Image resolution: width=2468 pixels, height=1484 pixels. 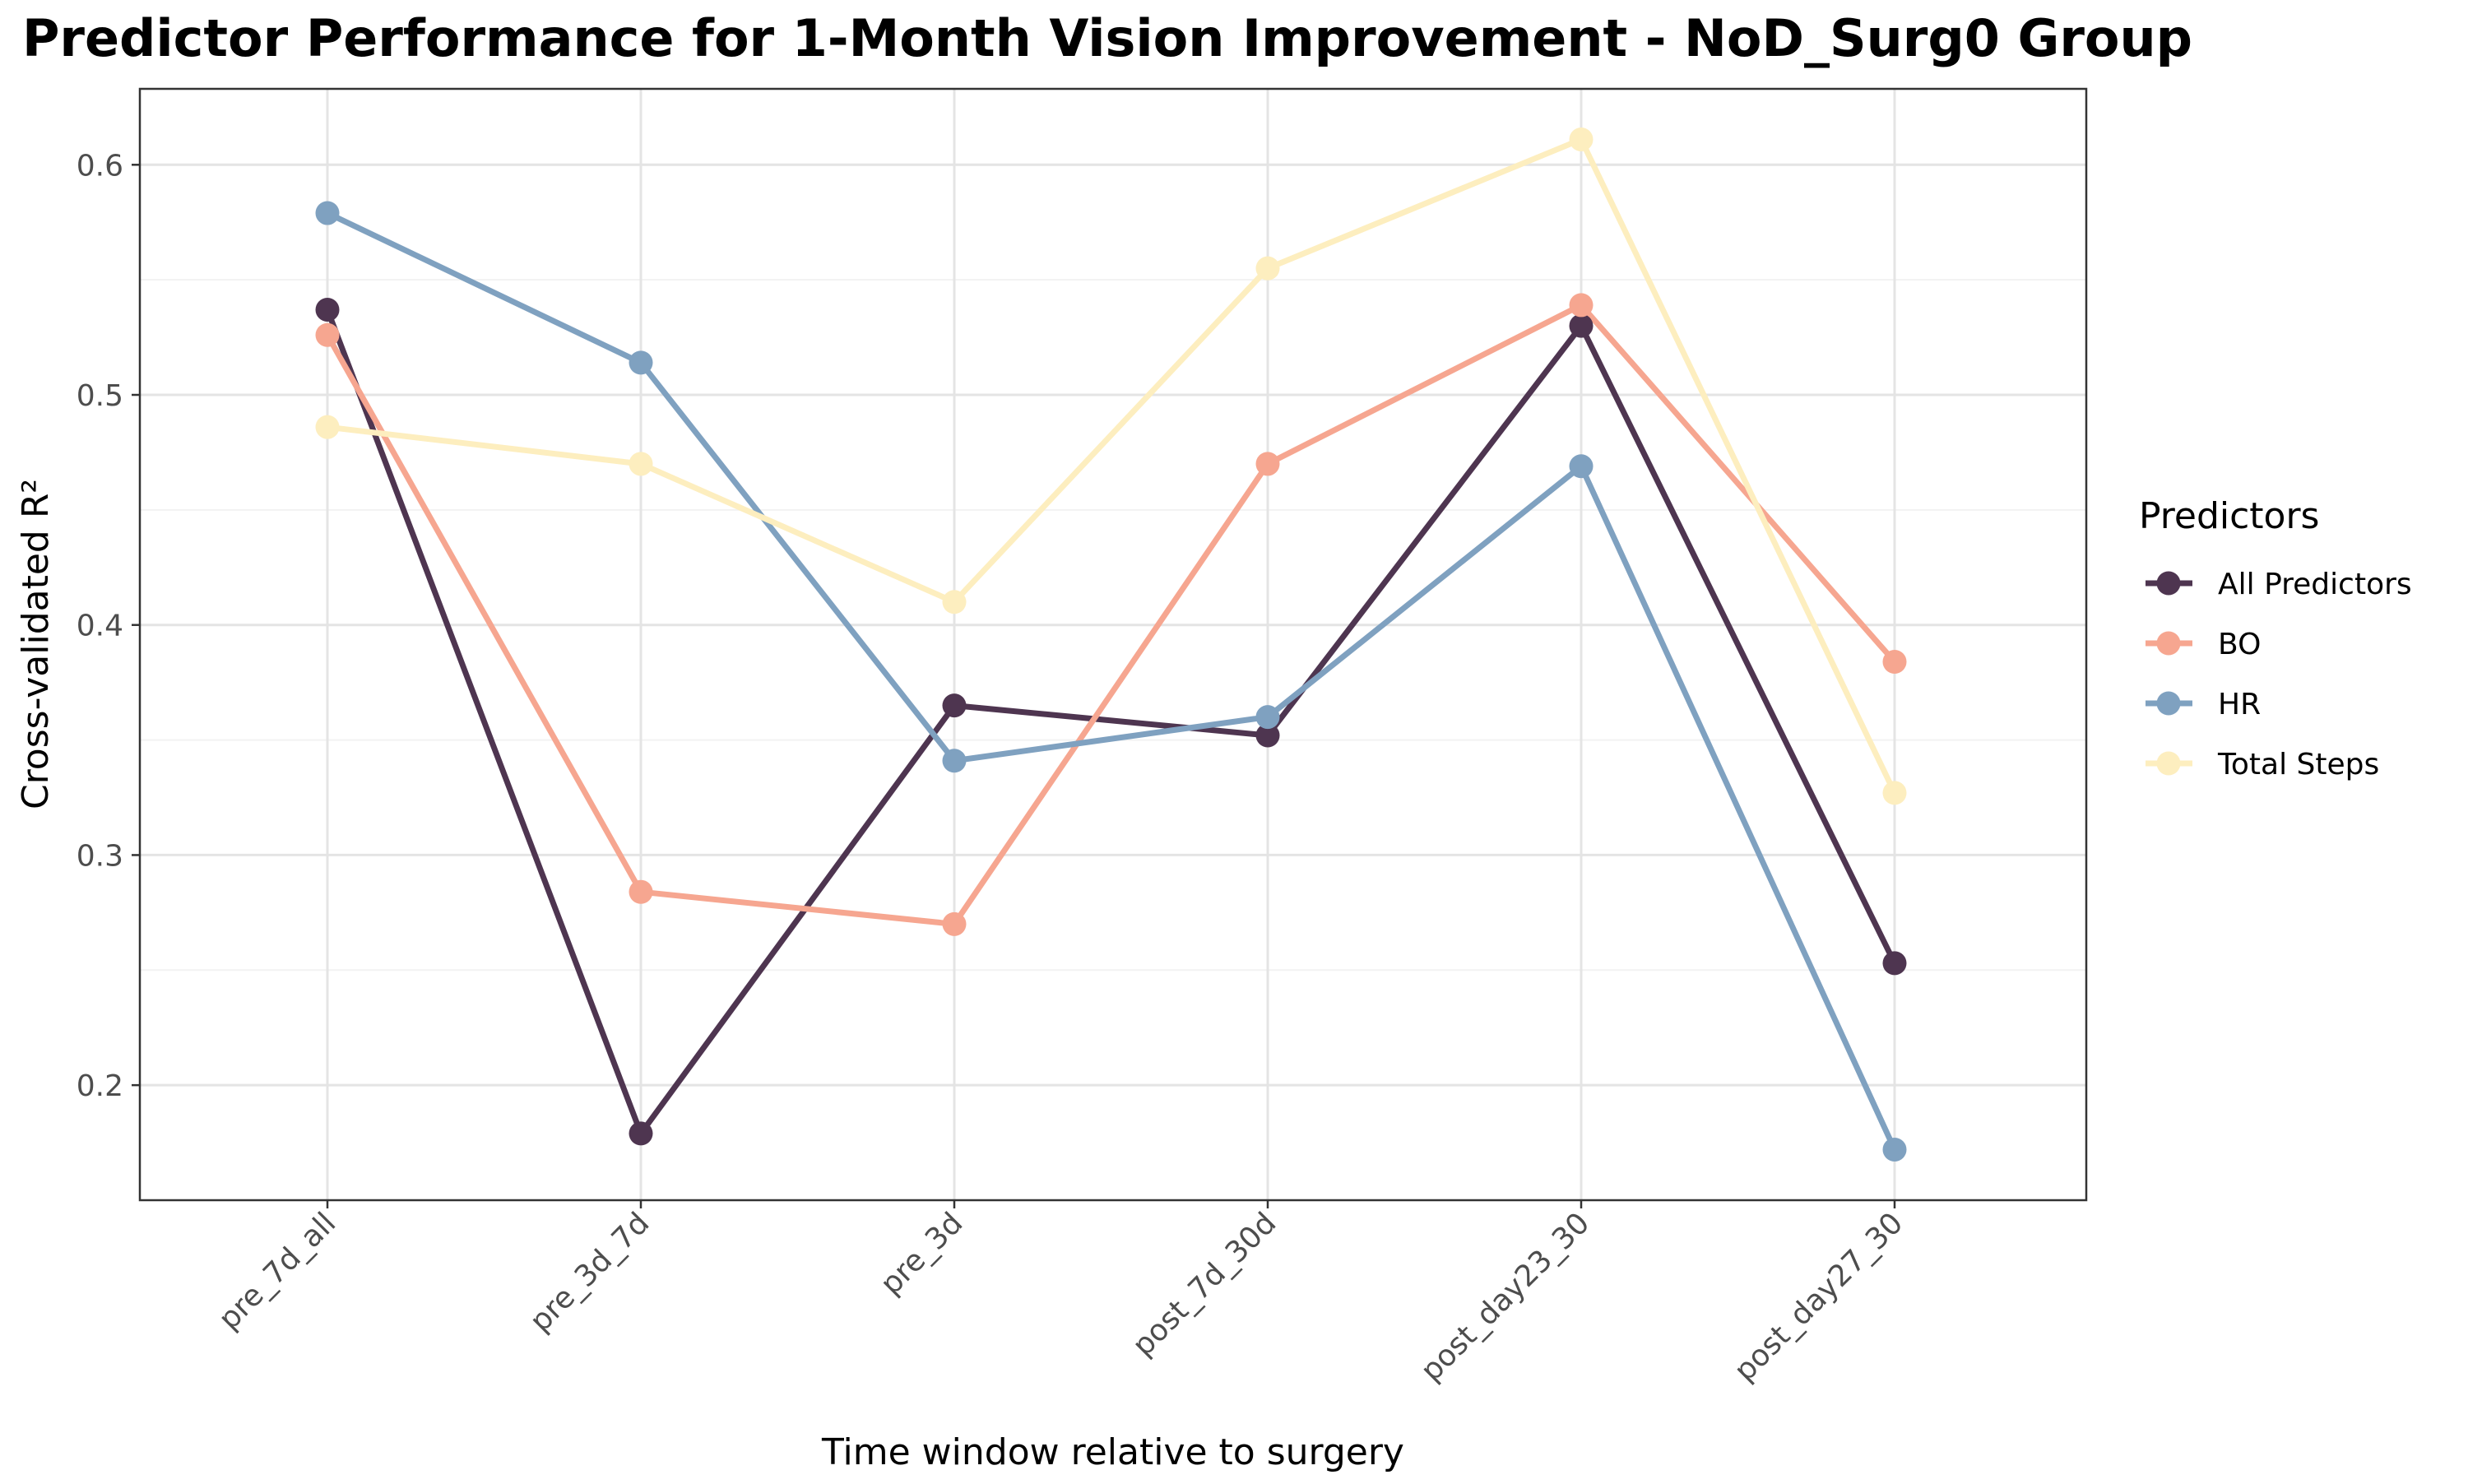 I want to click on y-tick-label: 0.6, so click(x=100, y=166).